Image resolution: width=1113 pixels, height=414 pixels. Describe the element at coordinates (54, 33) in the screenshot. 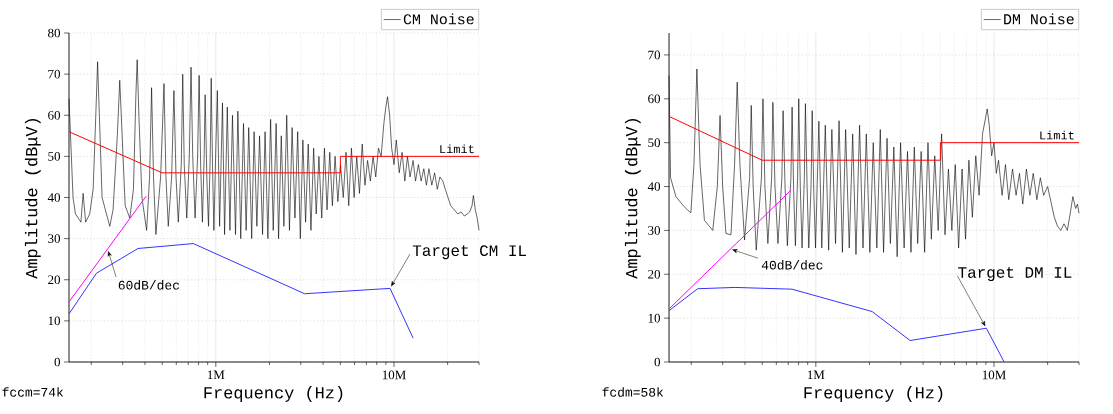

I see `y-tick-label: 80` at that location.